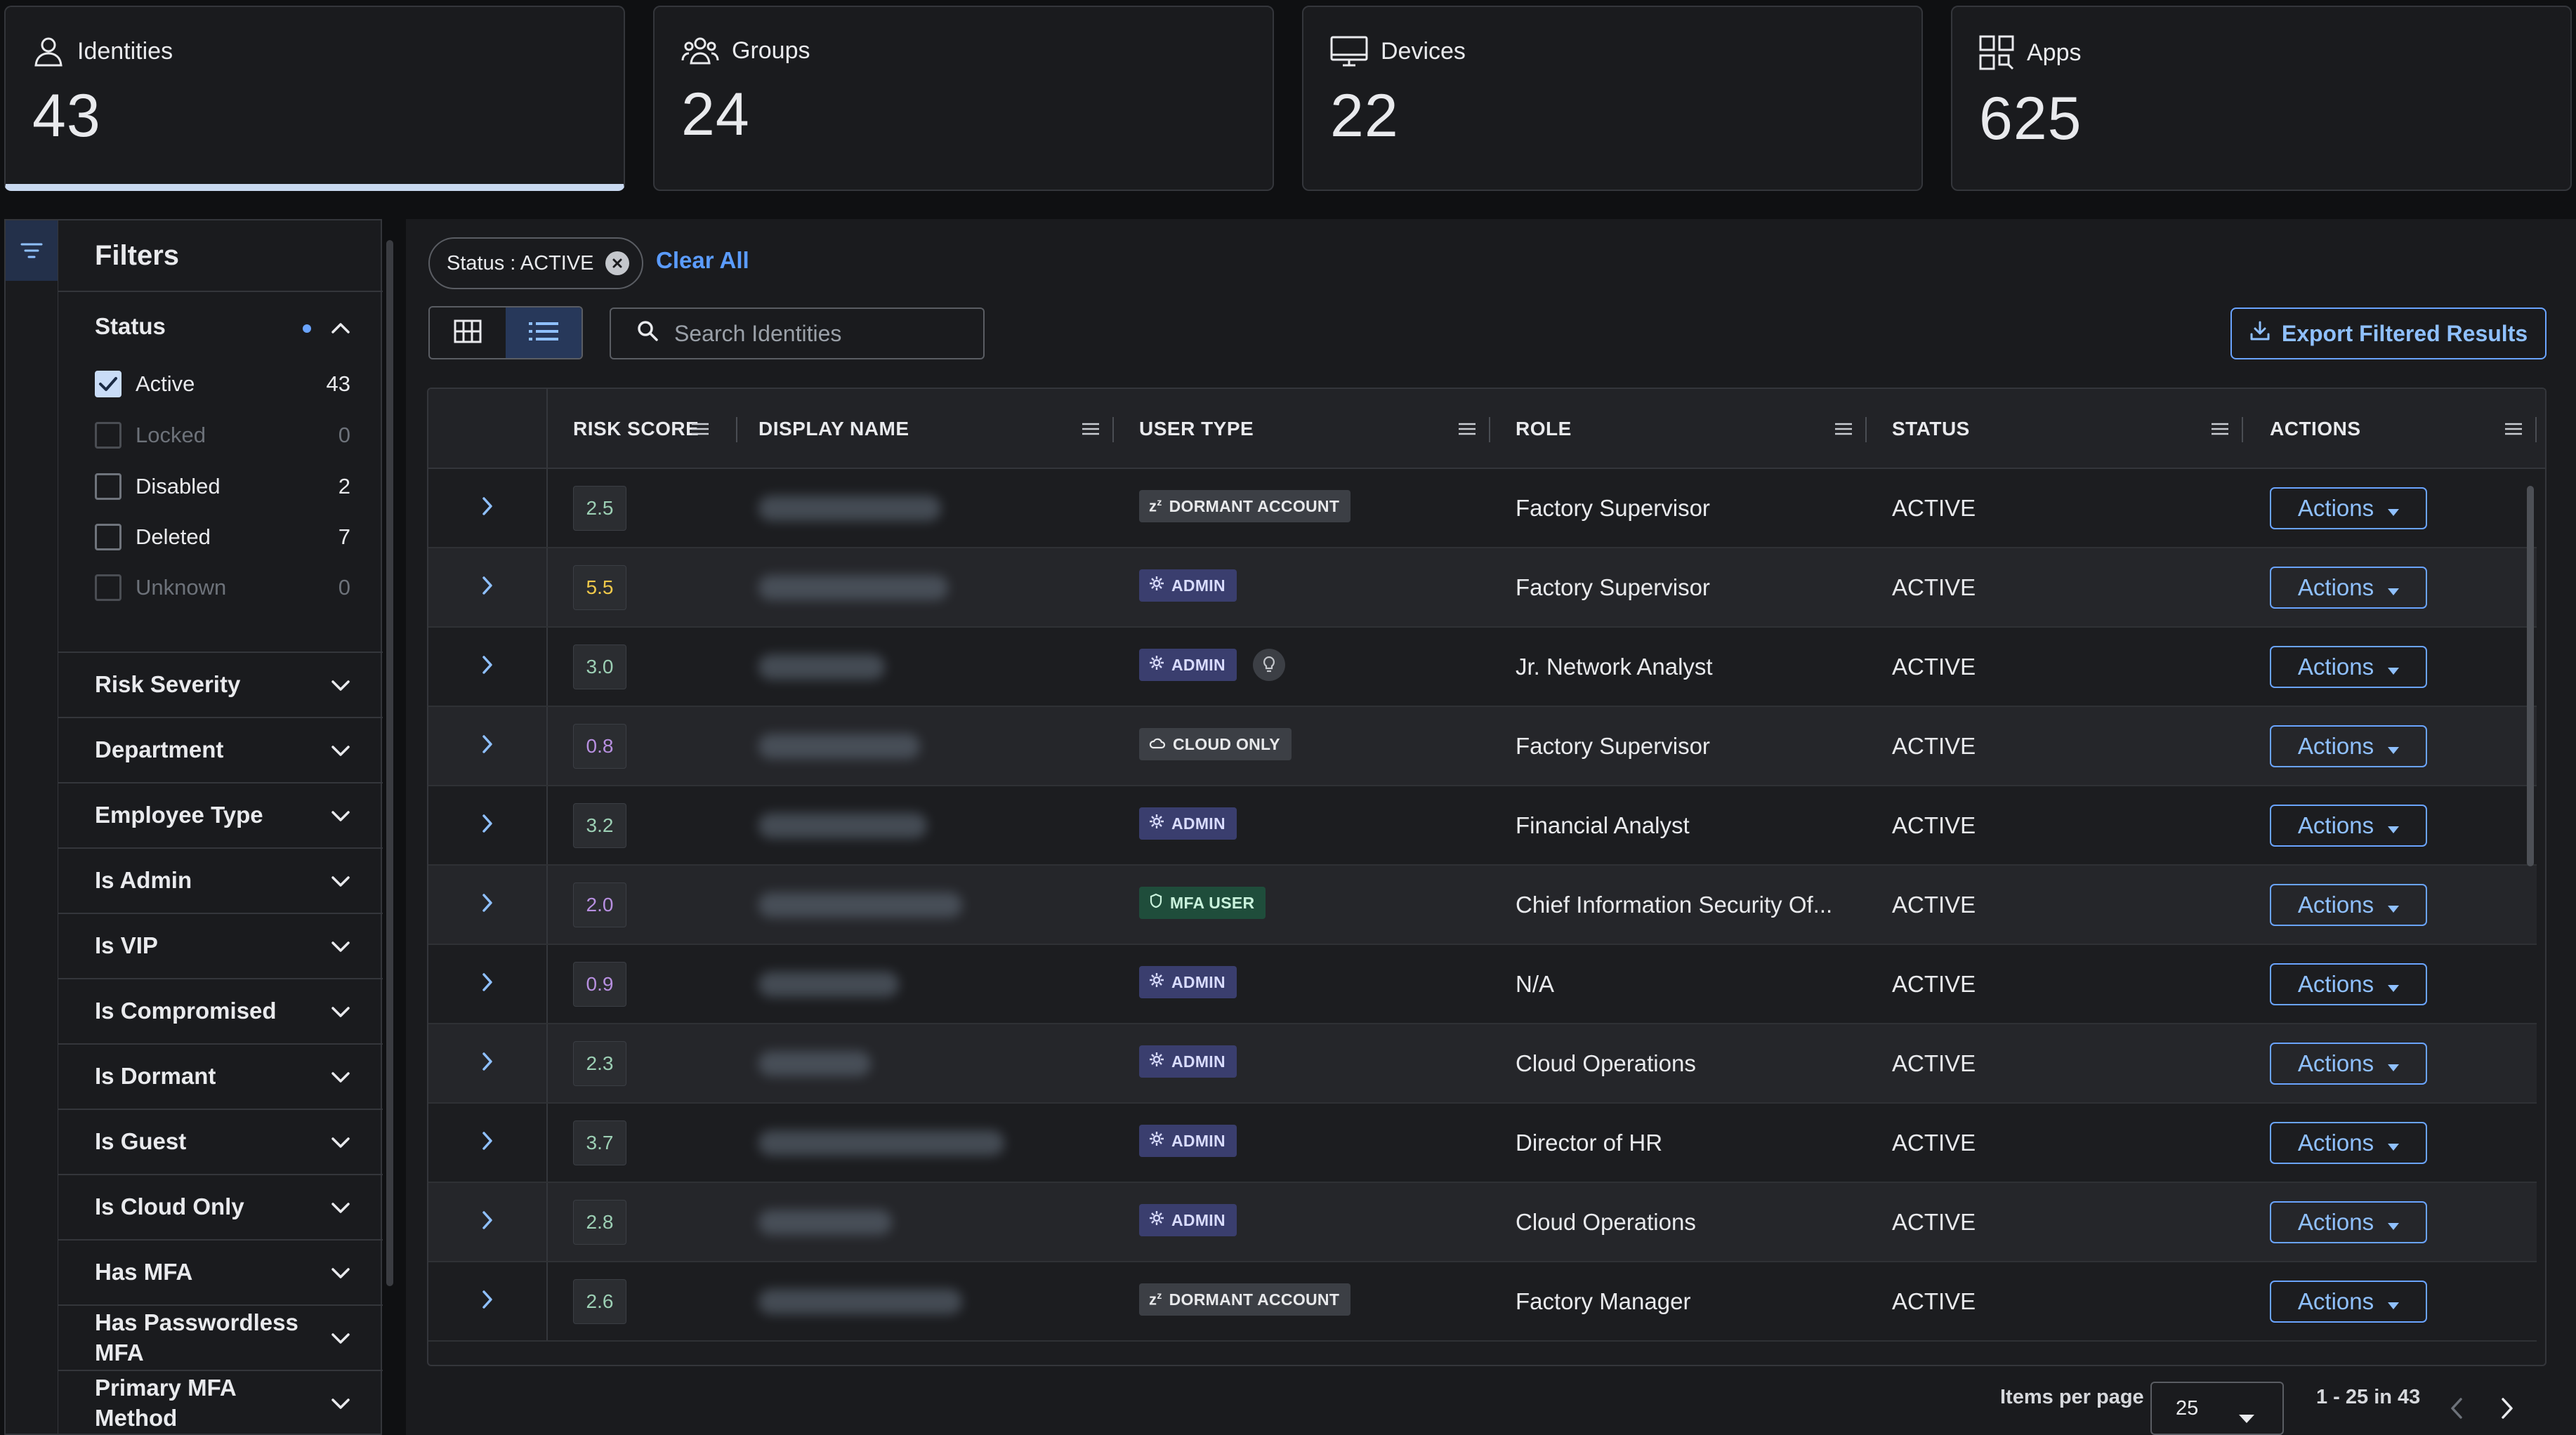 This screenshot has height=1435, width=2576. Describe the element at coordinates (2530, 917) in the screenshot. I see `table-scrollbar` at that location.